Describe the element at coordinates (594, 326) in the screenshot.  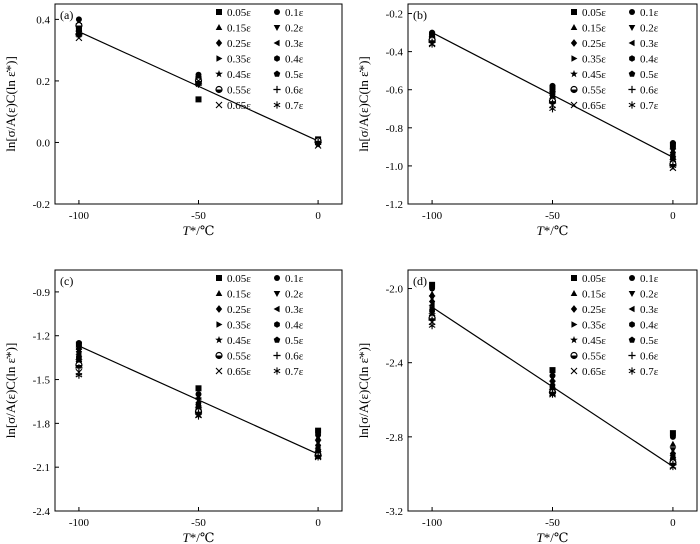
I see `legend-entry: 0.35ε` at that location.